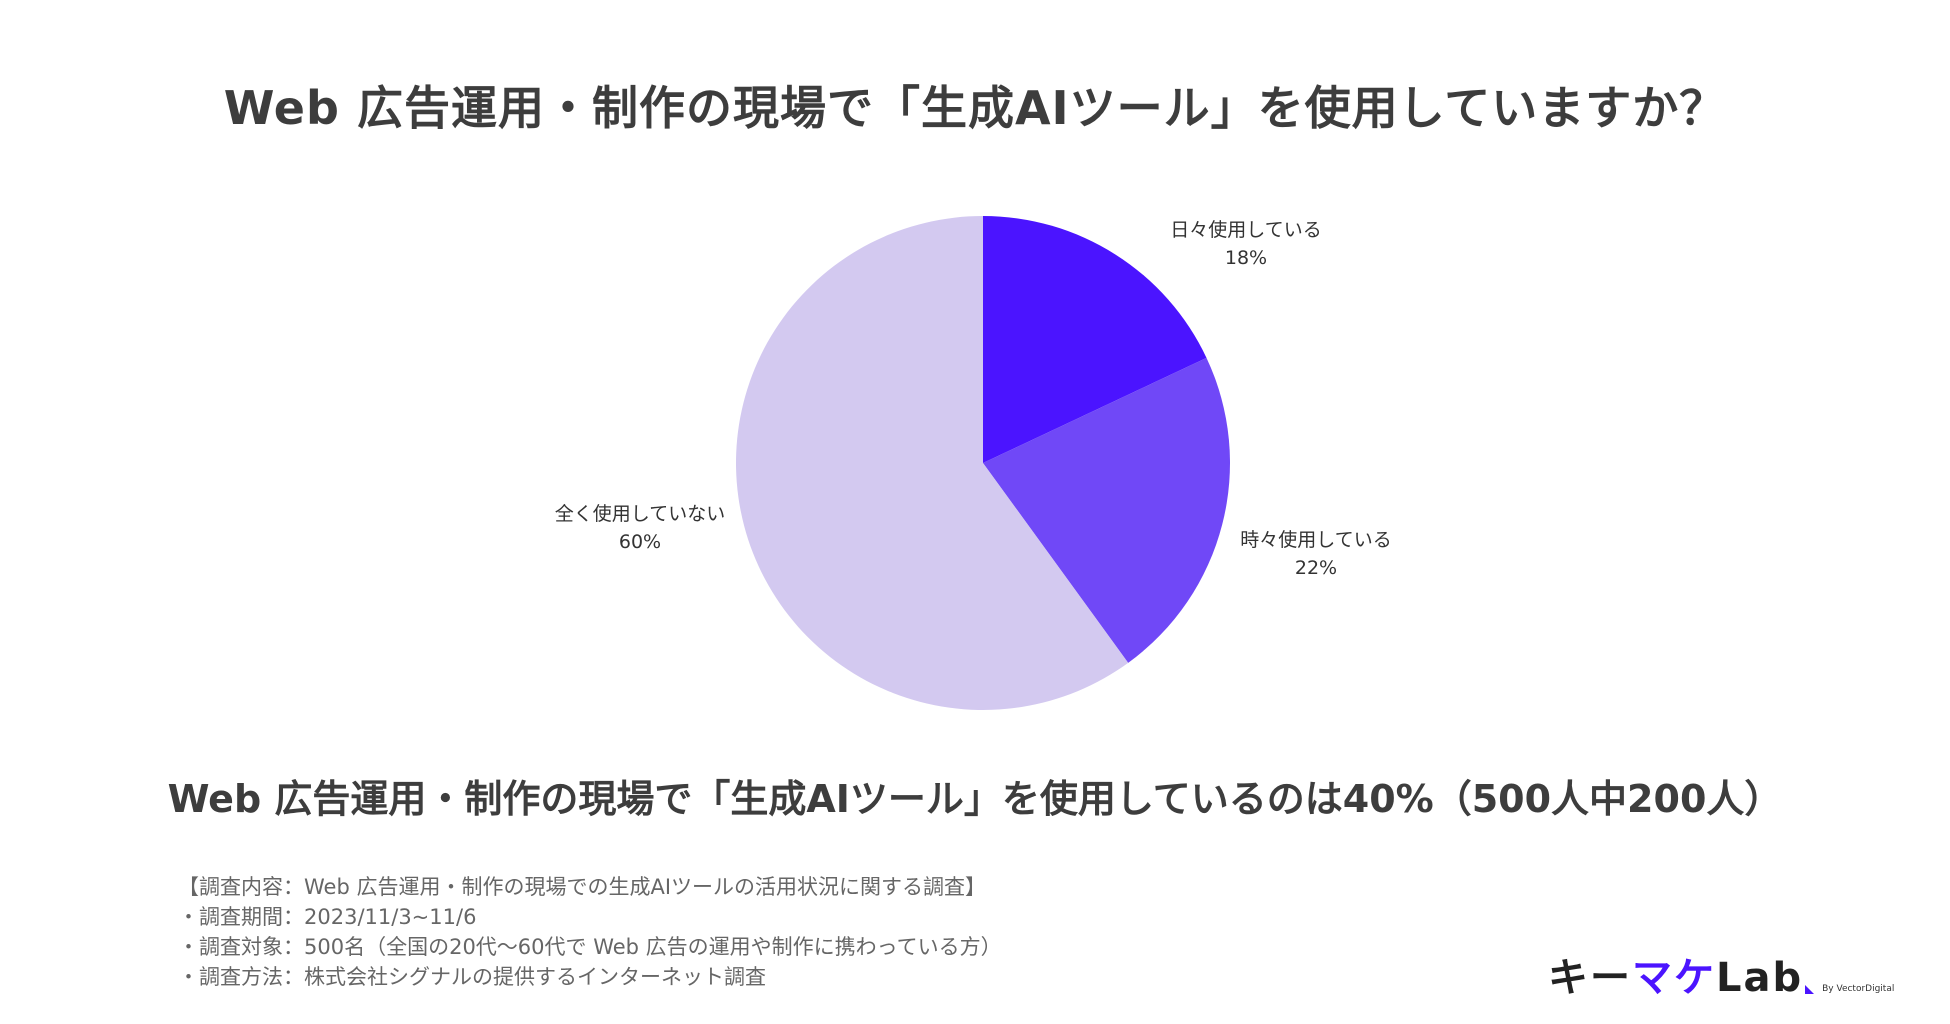  What do you see at coordinates (640, 542) in the screenshot?
I see `slice-value-label: 60%` at bounding box center [640, 542].